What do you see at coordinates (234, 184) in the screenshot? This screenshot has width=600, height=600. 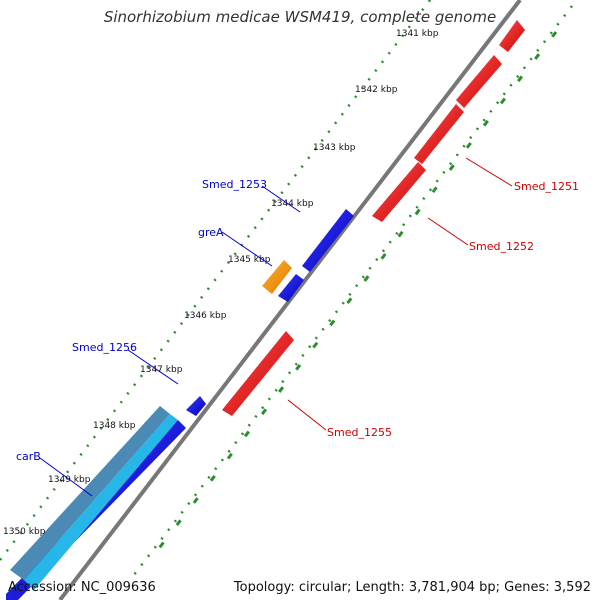 I see `gene-label-smed-1253: Smed_1253` at bounding box center [234, 184].